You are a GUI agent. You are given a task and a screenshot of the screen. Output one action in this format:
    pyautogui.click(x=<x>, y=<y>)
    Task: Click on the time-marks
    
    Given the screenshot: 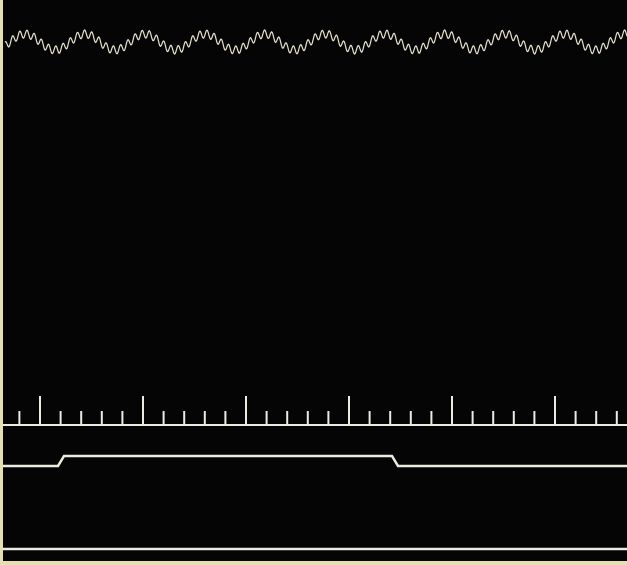 What is the action you would take?
    pyautogui.click(x=318, y=410)
    